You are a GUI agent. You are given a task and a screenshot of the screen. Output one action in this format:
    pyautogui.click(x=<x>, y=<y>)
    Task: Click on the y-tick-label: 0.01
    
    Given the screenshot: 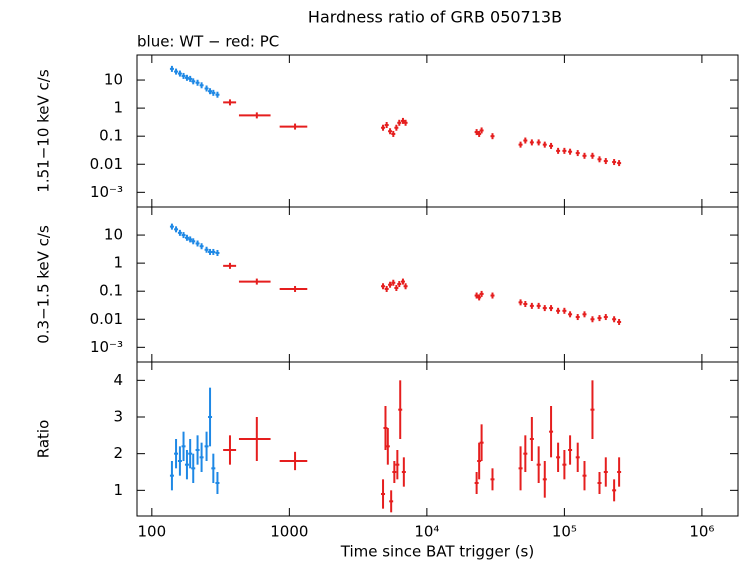 What is the action you would take?
    pyautogui.click(x=106, y=319)
    